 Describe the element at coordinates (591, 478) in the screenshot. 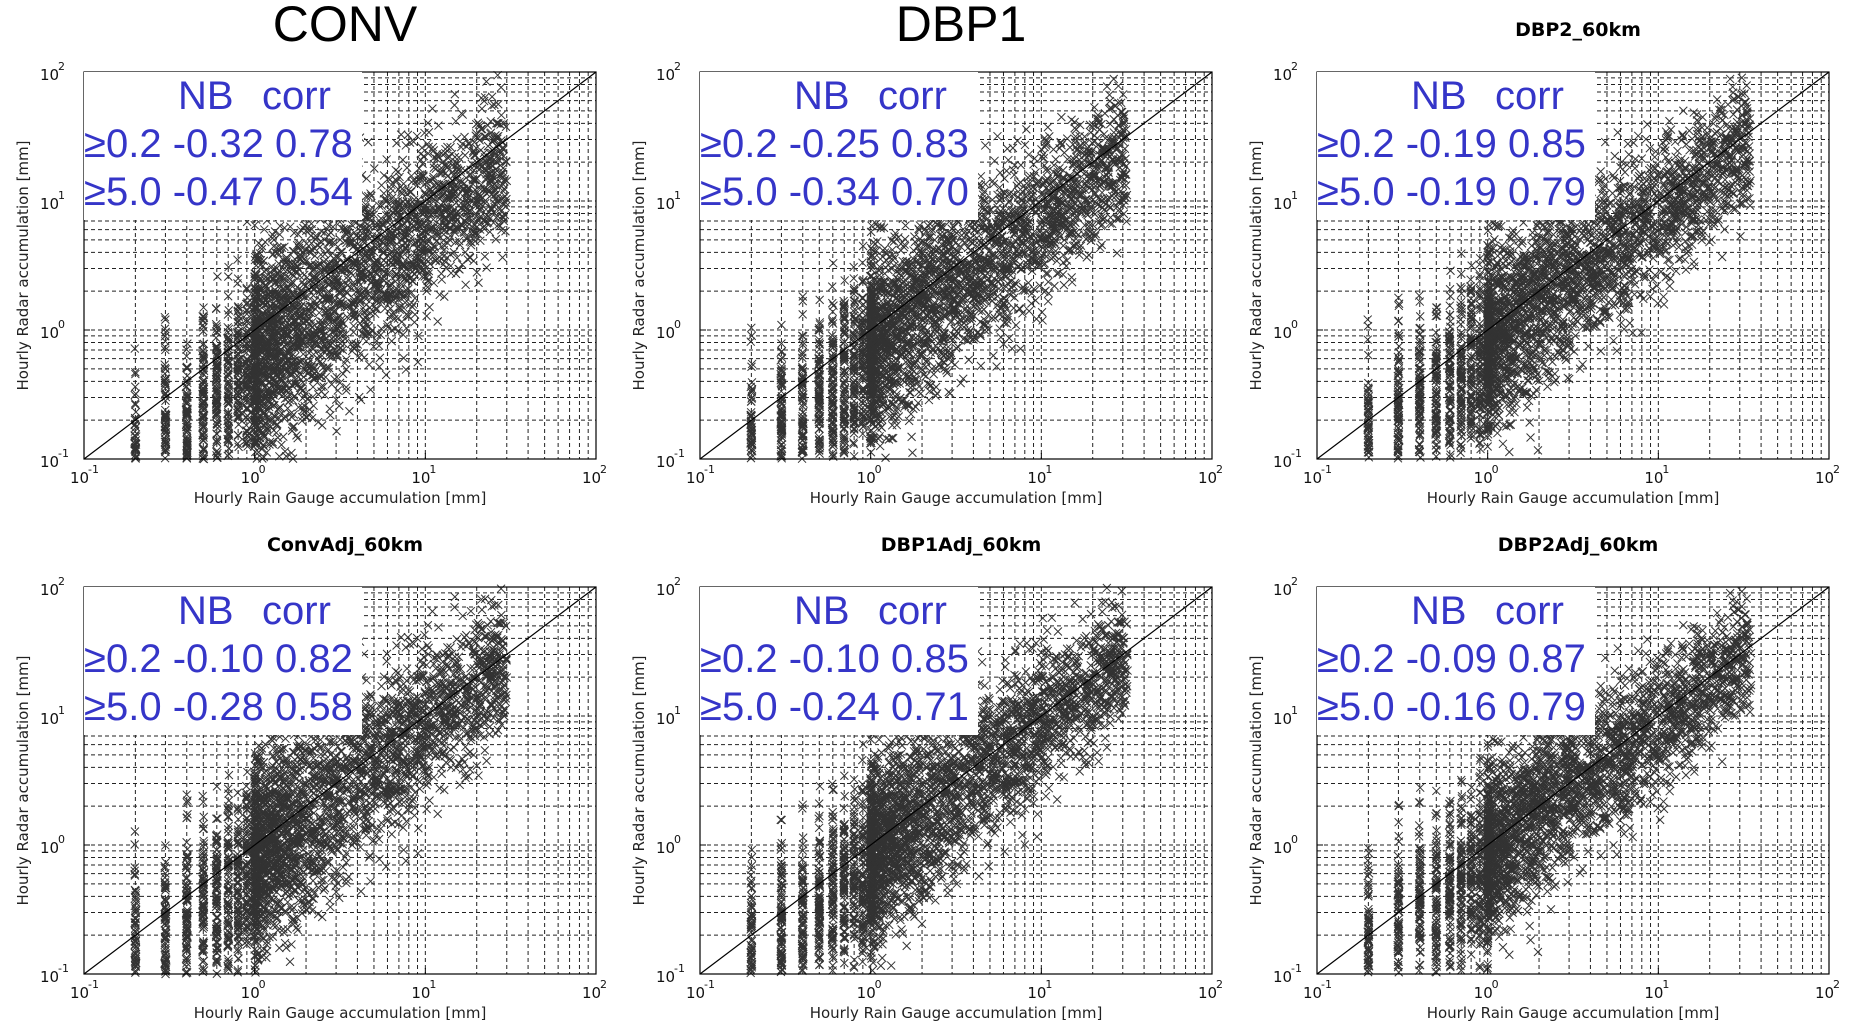

I see `x-tick-label: 10` at that location.